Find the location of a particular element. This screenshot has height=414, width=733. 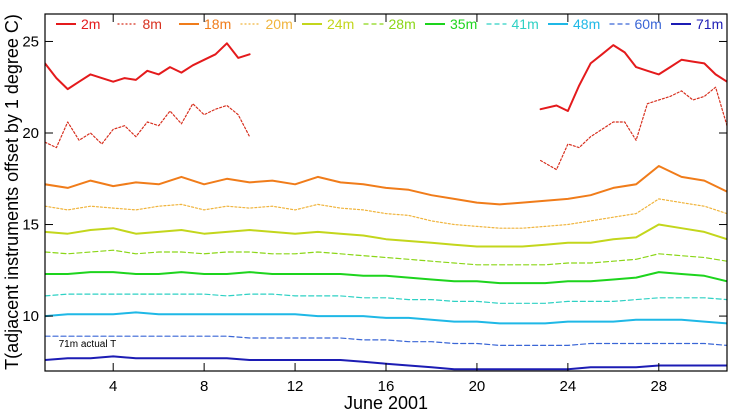

y-tick-label-15: 15 is located at coordinates (30, 225).